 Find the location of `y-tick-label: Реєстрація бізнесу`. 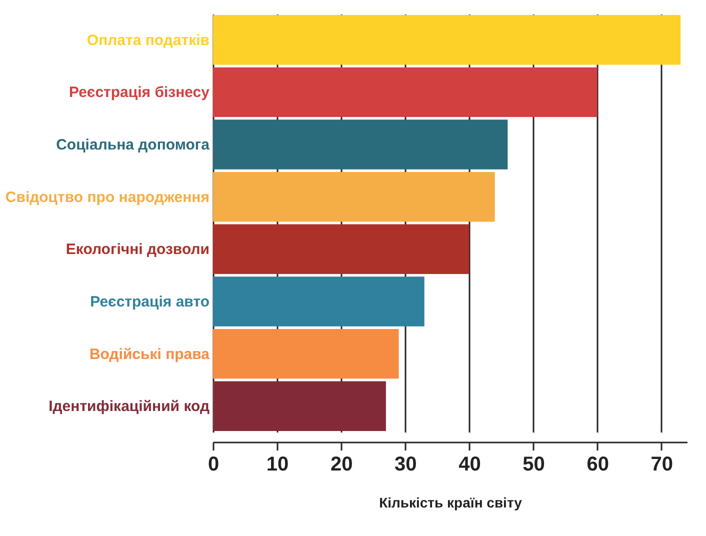

y-tick-label: Реєстрація бізнесу is located at coordinates (139, 93).